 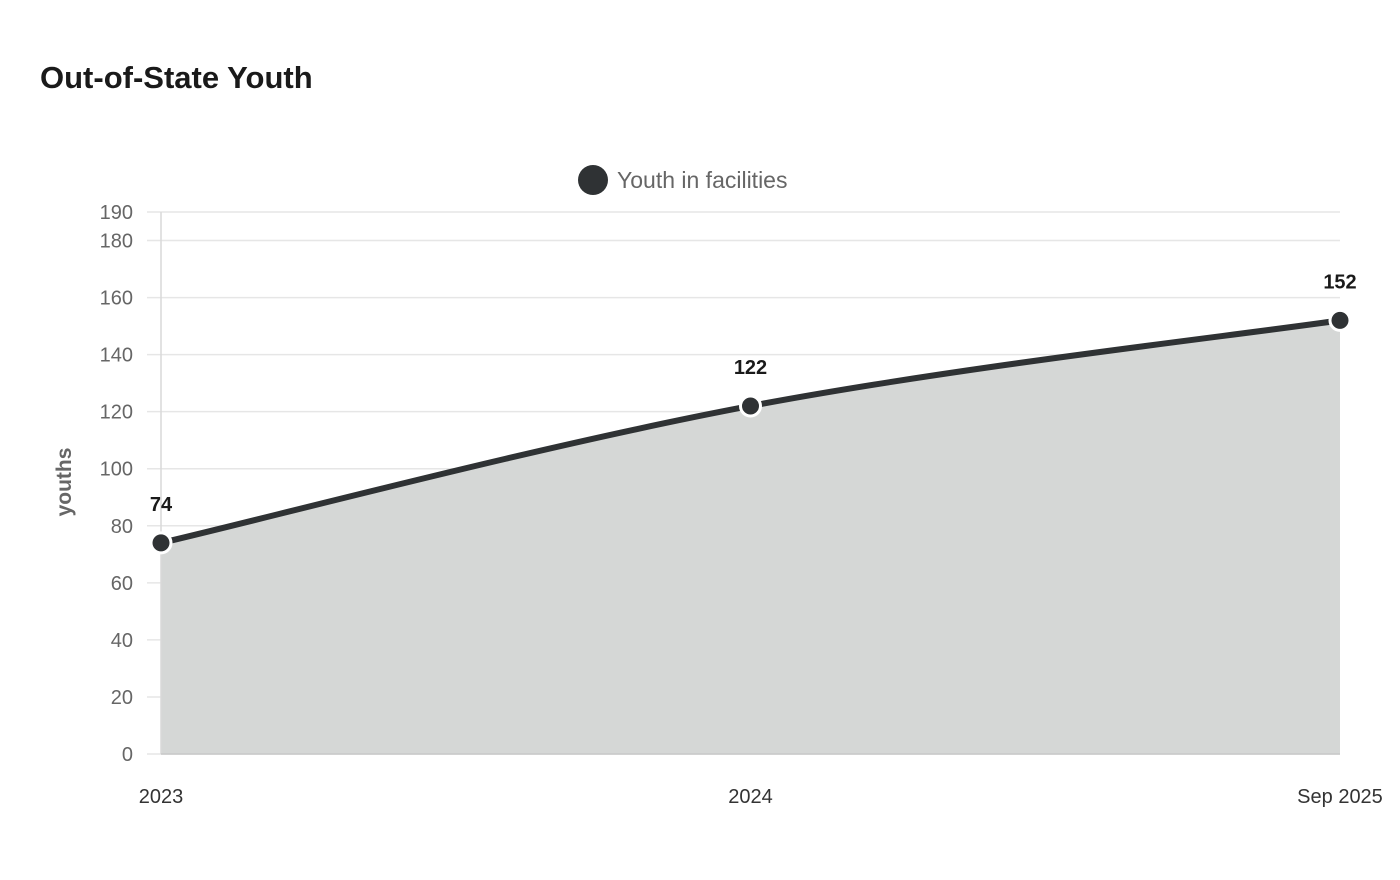 What do you see at coordinates (702, 180) in the screenshot?
I see `legend-label: Youth in facilities` at bounding box center [702, 180].